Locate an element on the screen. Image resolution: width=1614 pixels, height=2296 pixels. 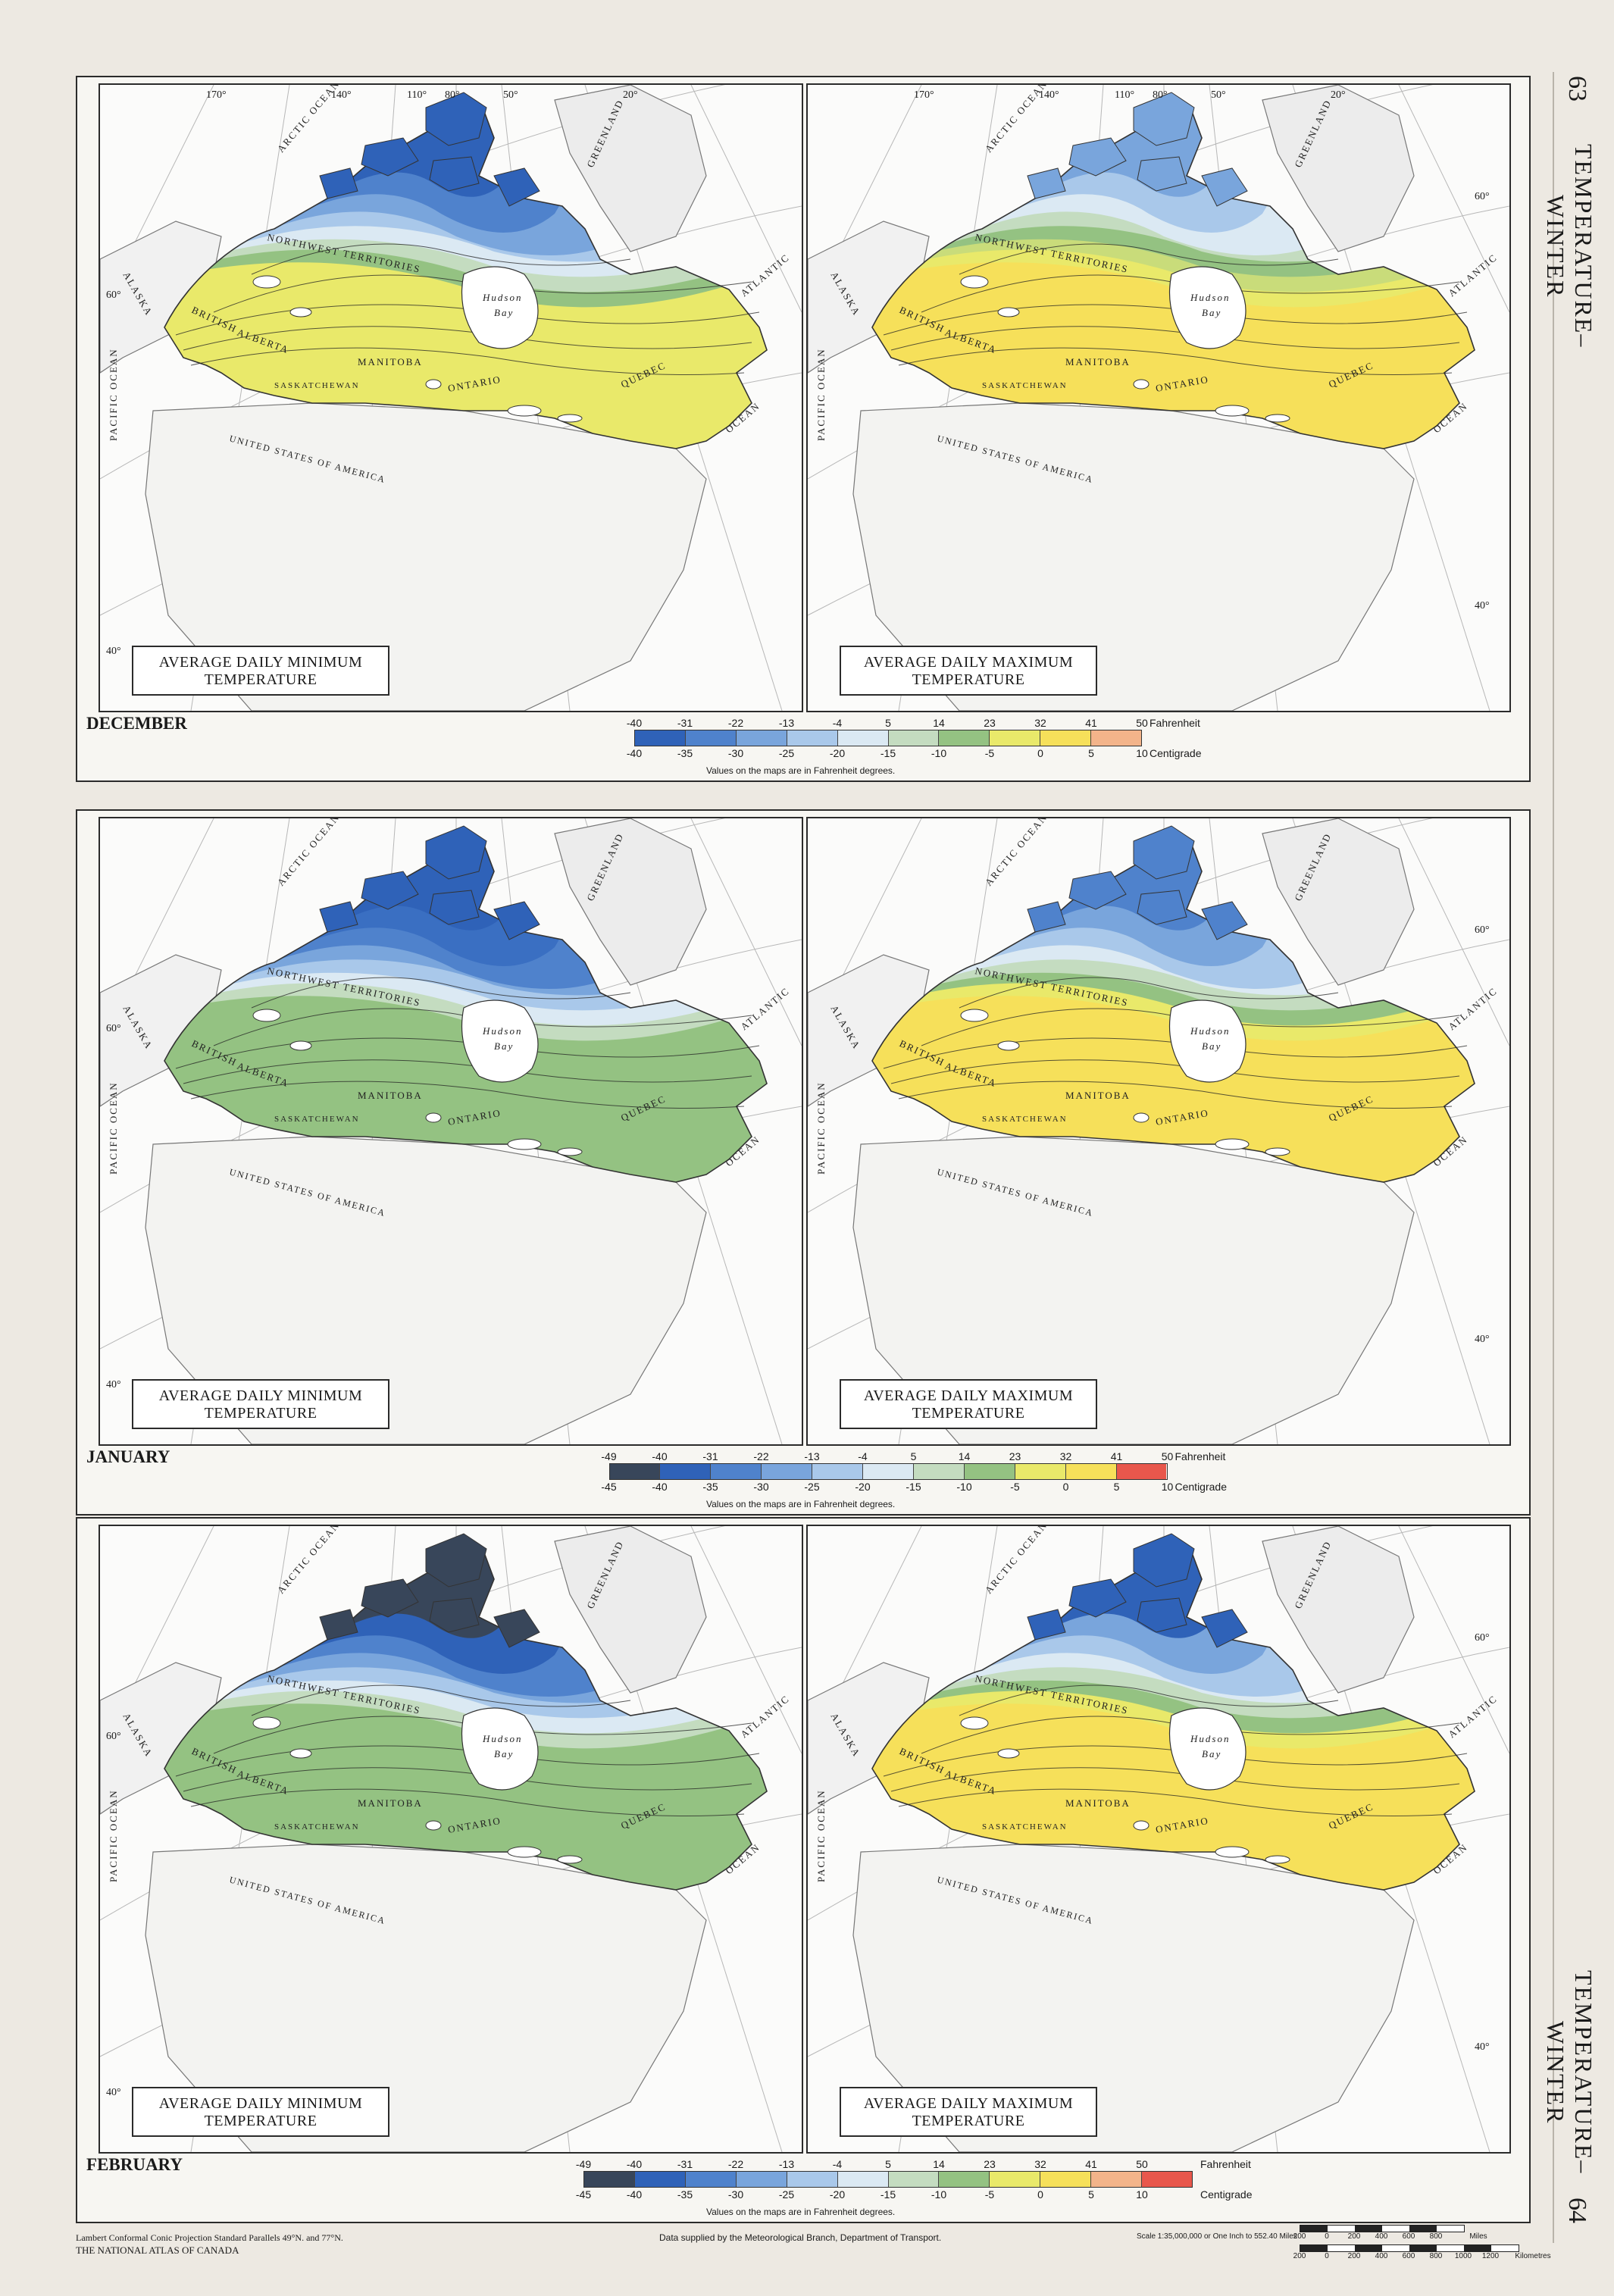
scale-tick: 400 is located at coordinates (1381, 2237).